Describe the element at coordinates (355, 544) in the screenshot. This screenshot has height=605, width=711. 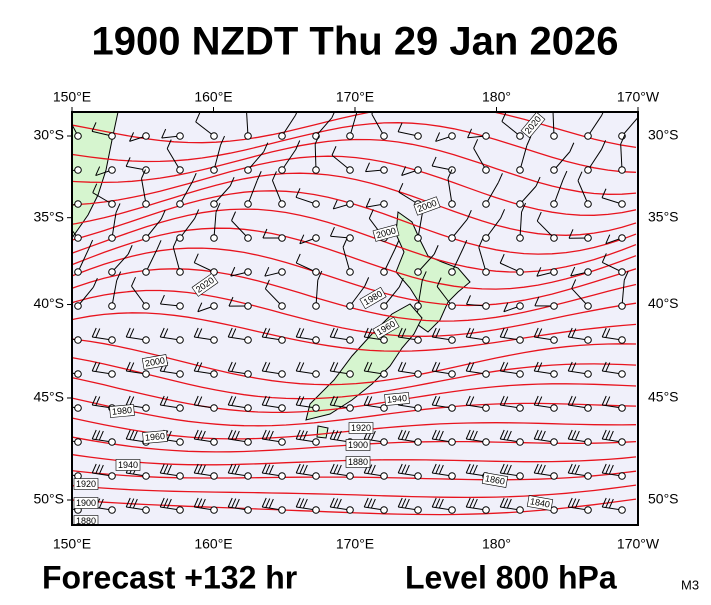
I see `lon-label-bottom: 170°E` at that location.